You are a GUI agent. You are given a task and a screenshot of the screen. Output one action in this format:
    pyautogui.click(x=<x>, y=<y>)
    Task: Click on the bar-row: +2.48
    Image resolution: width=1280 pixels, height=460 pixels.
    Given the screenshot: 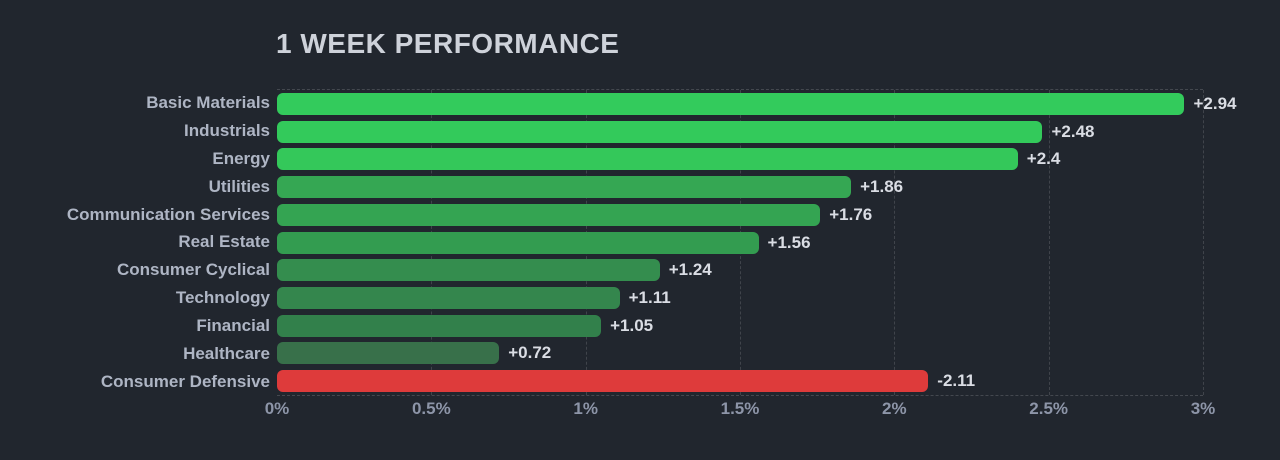 What is the action you would take?
    pyautogui.click(x=740, y=132)
    